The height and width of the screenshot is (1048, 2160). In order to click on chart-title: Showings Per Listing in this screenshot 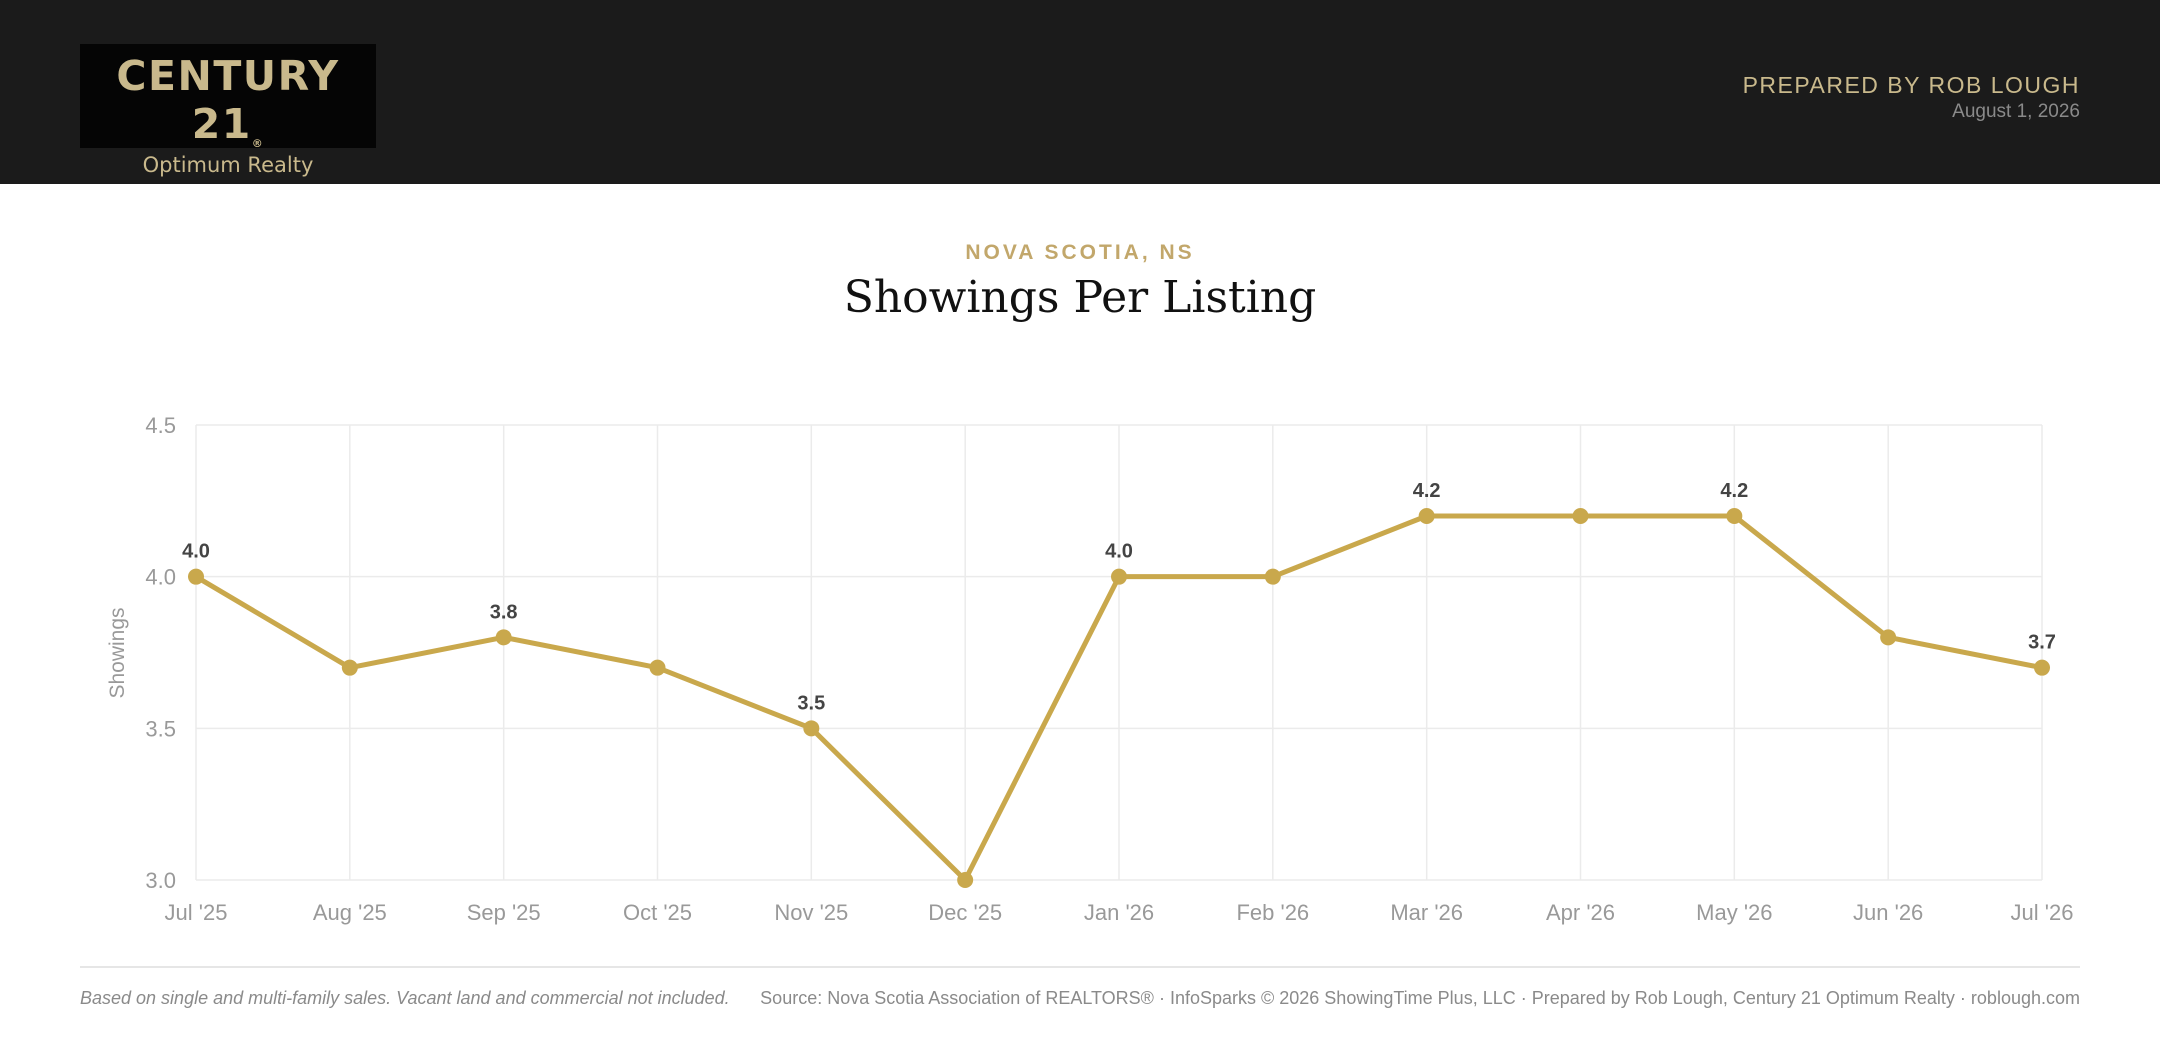, I will do `click(1080, 297)`.